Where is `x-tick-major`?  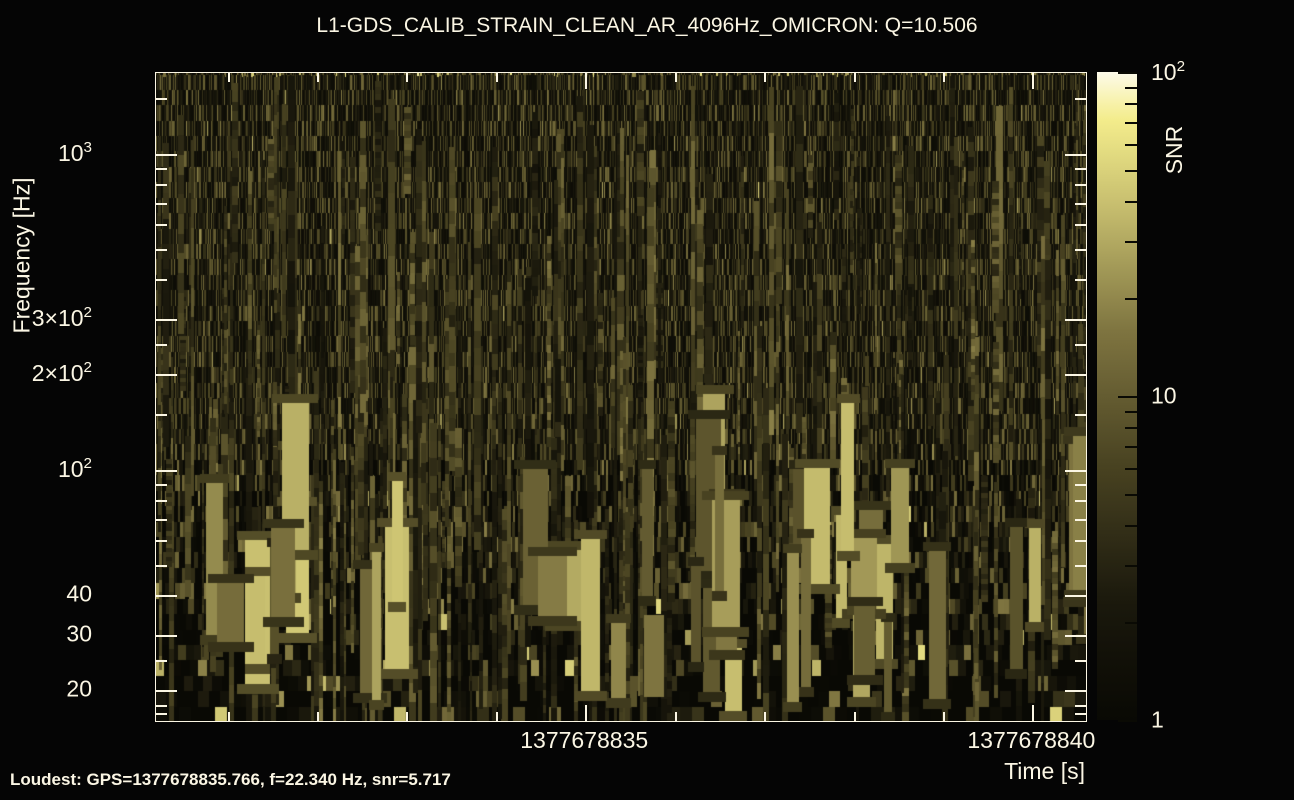 x-tick-major is located at coordinates (1033, 713).